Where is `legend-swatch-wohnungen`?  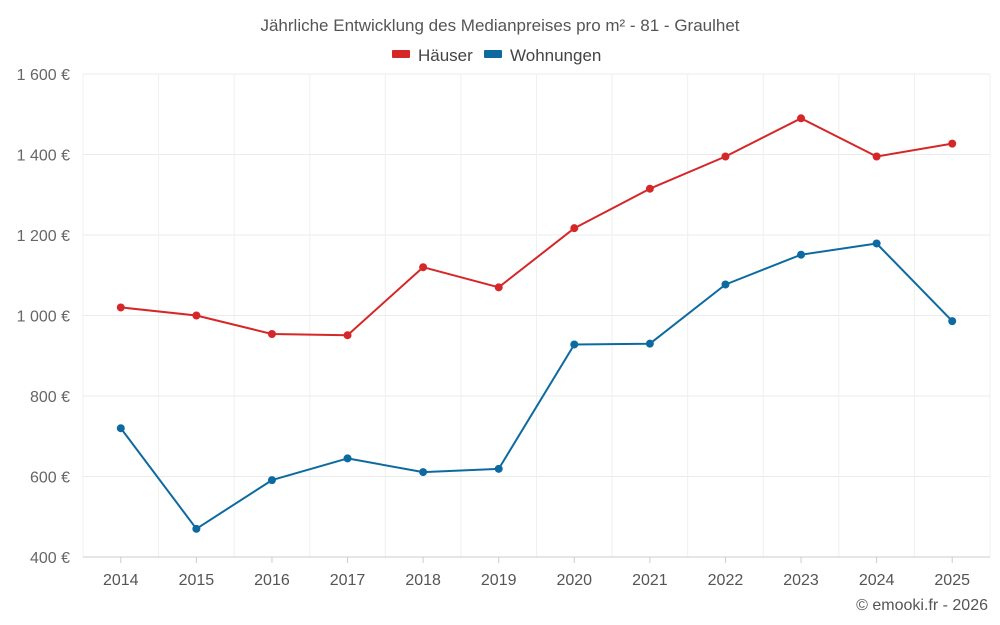
legend-swatch-wohnungen is located at coordinates (493, 54).